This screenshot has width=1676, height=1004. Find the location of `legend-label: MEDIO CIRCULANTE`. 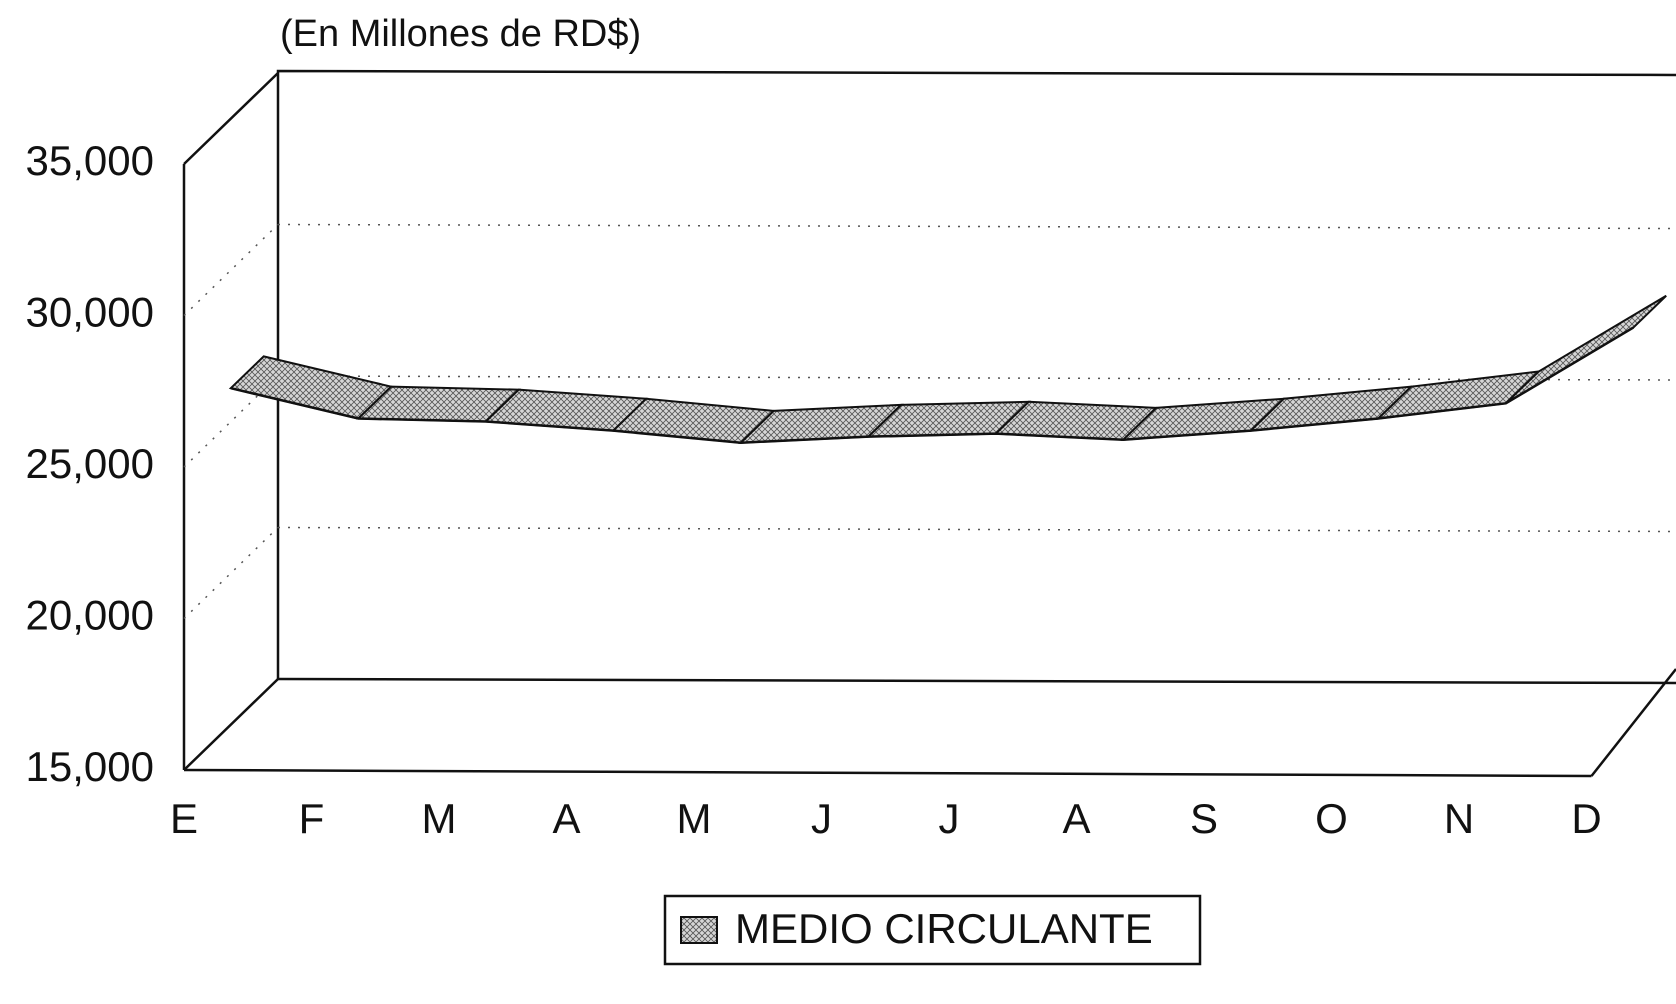

legend-label: MEDIO CIRCULANTE is located at coordinates (944, 928).